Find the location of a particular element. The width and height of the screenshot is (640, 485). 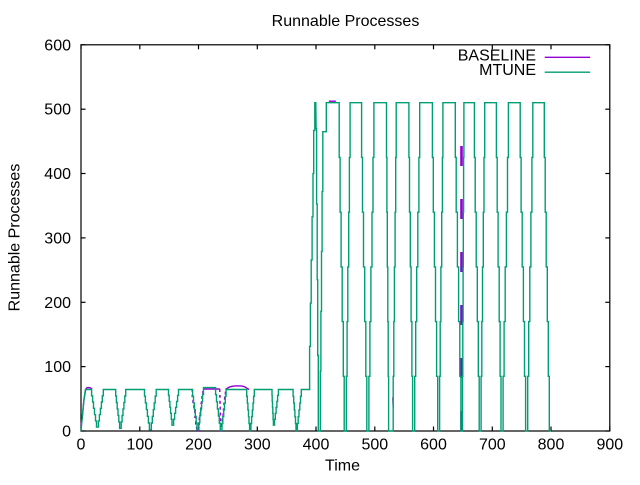

svg-text: 700 is located at coordinates (492, 445).